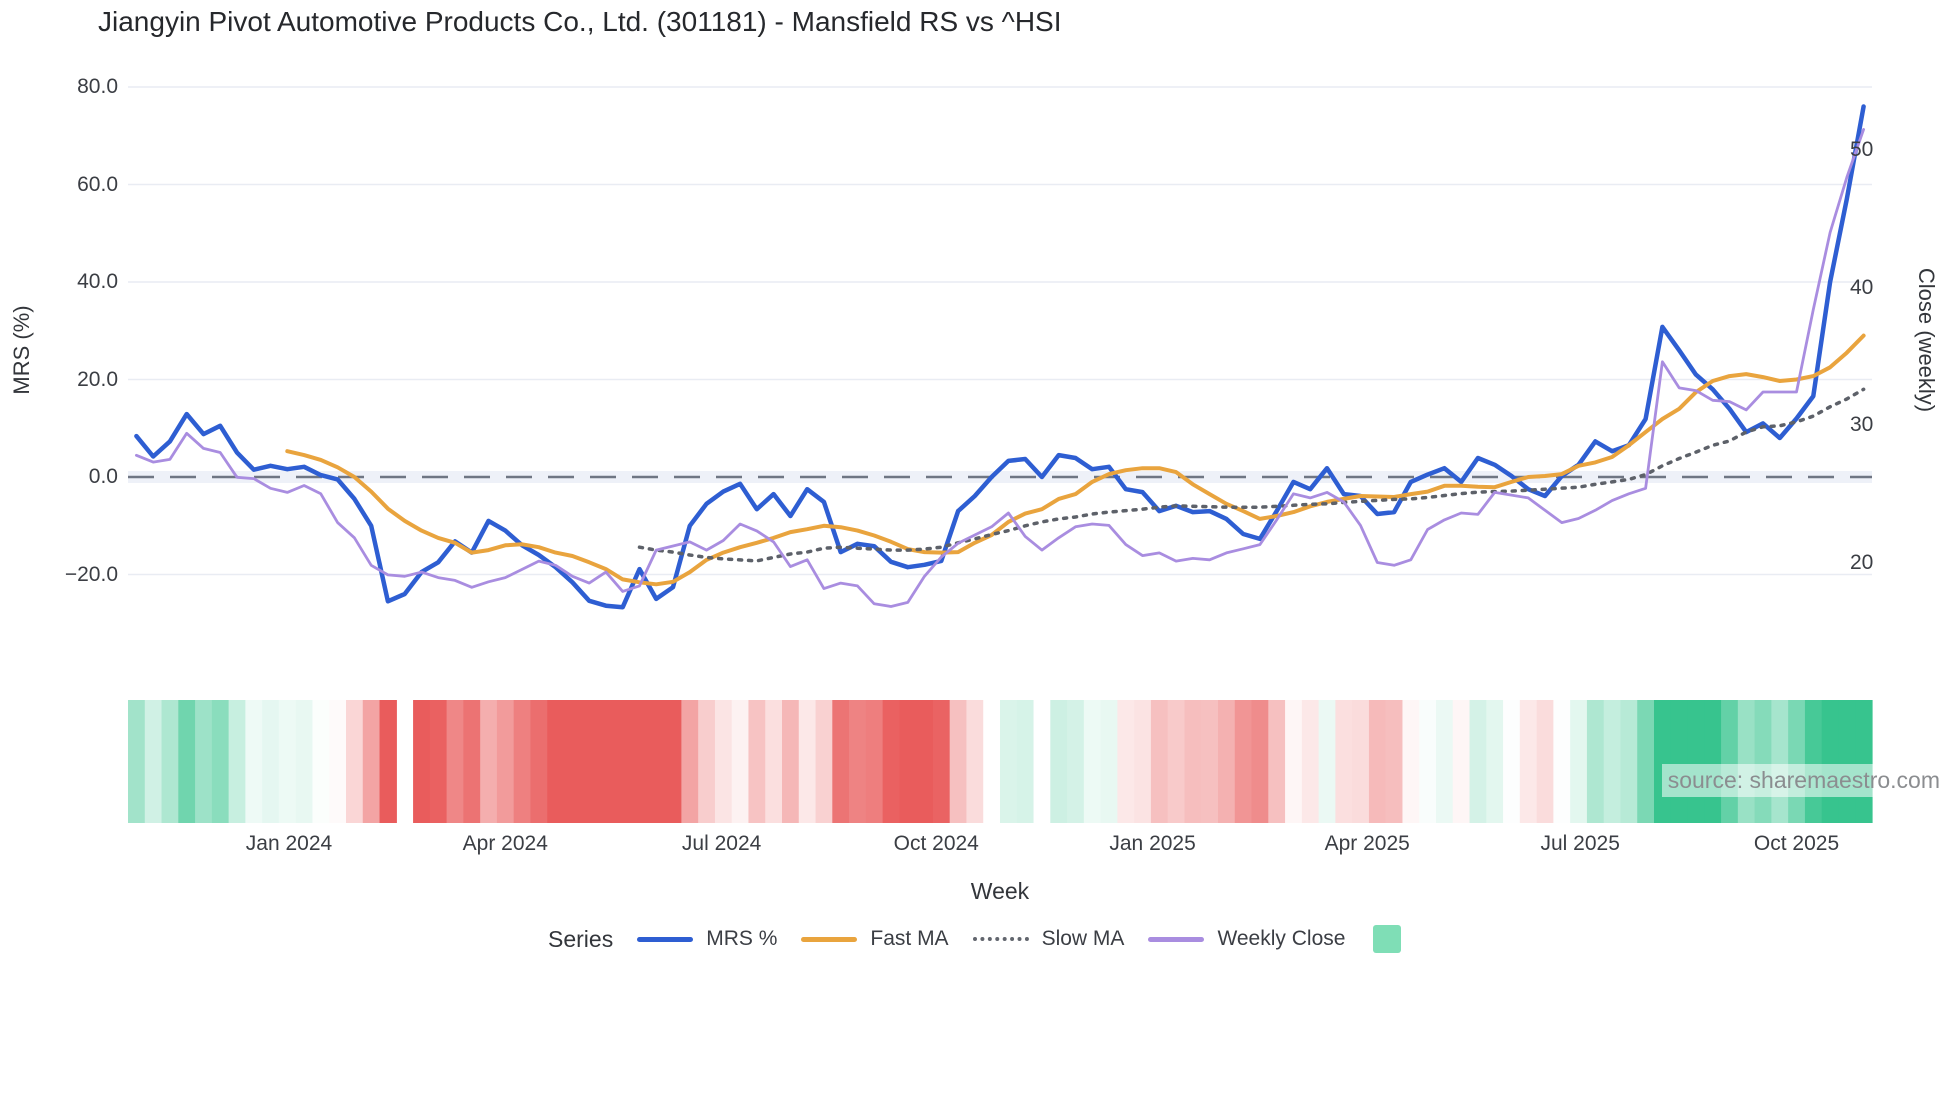 The height and width of the screenshot is (1102, 1960). I want to click on watermark: source: sharemaestro.com, so click(1803, 780).